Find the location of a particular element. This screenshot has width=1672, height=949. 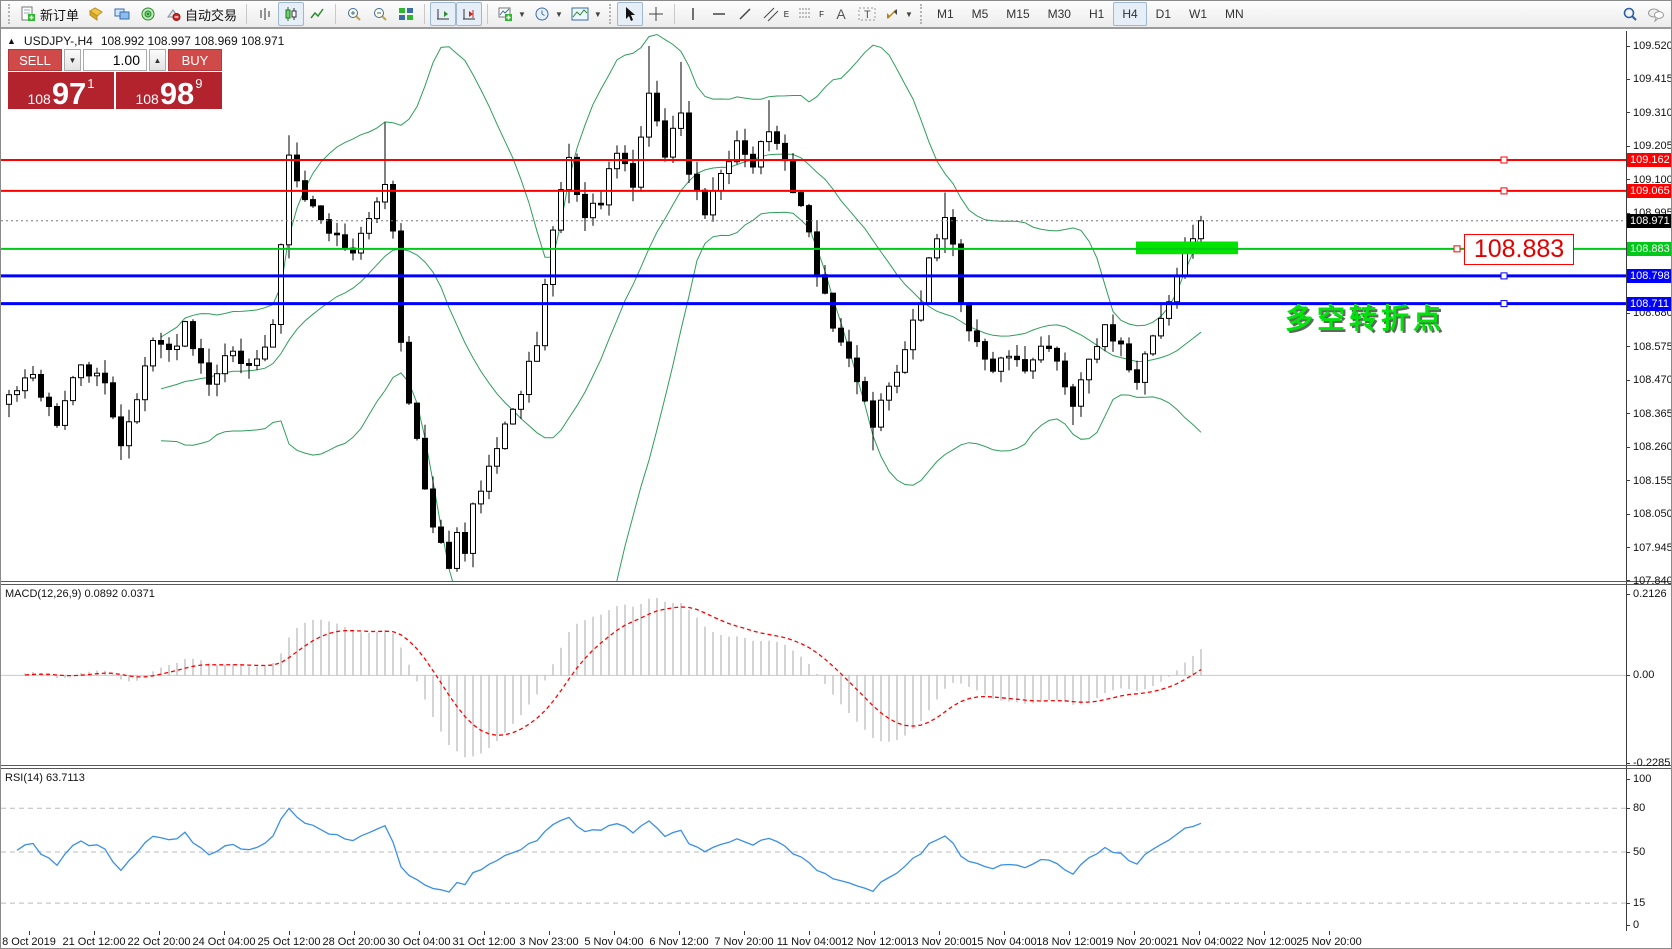

autotrade-button: 自动交易 is located at coordinates (201, 14).